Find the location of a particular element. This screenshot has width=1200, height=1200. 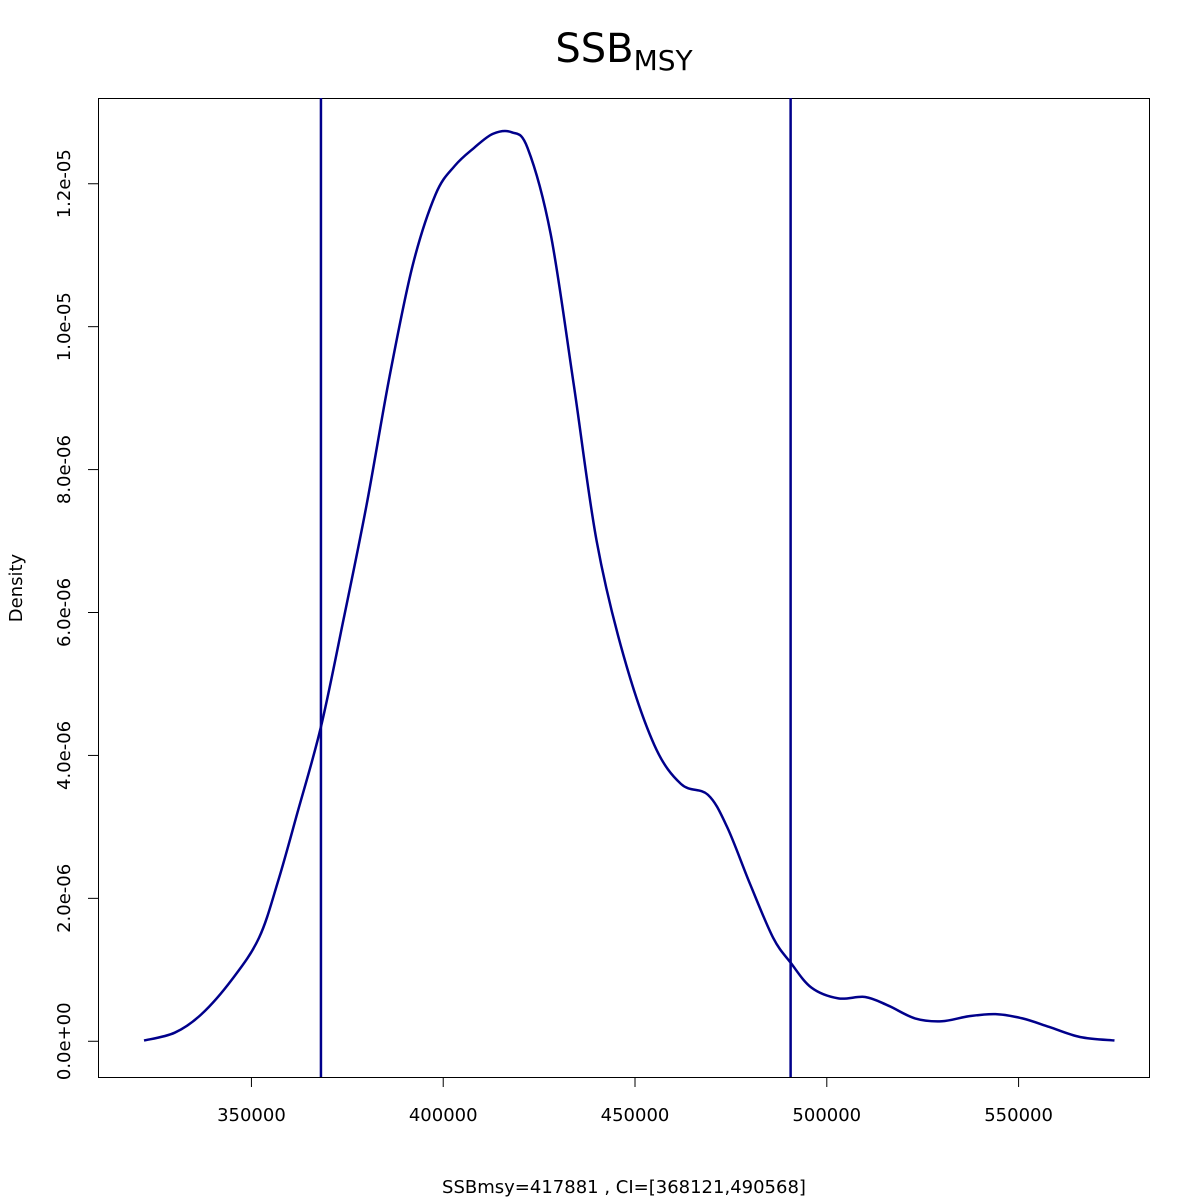

x-tick-label: 350000 is located at coordinates (251, 1115).